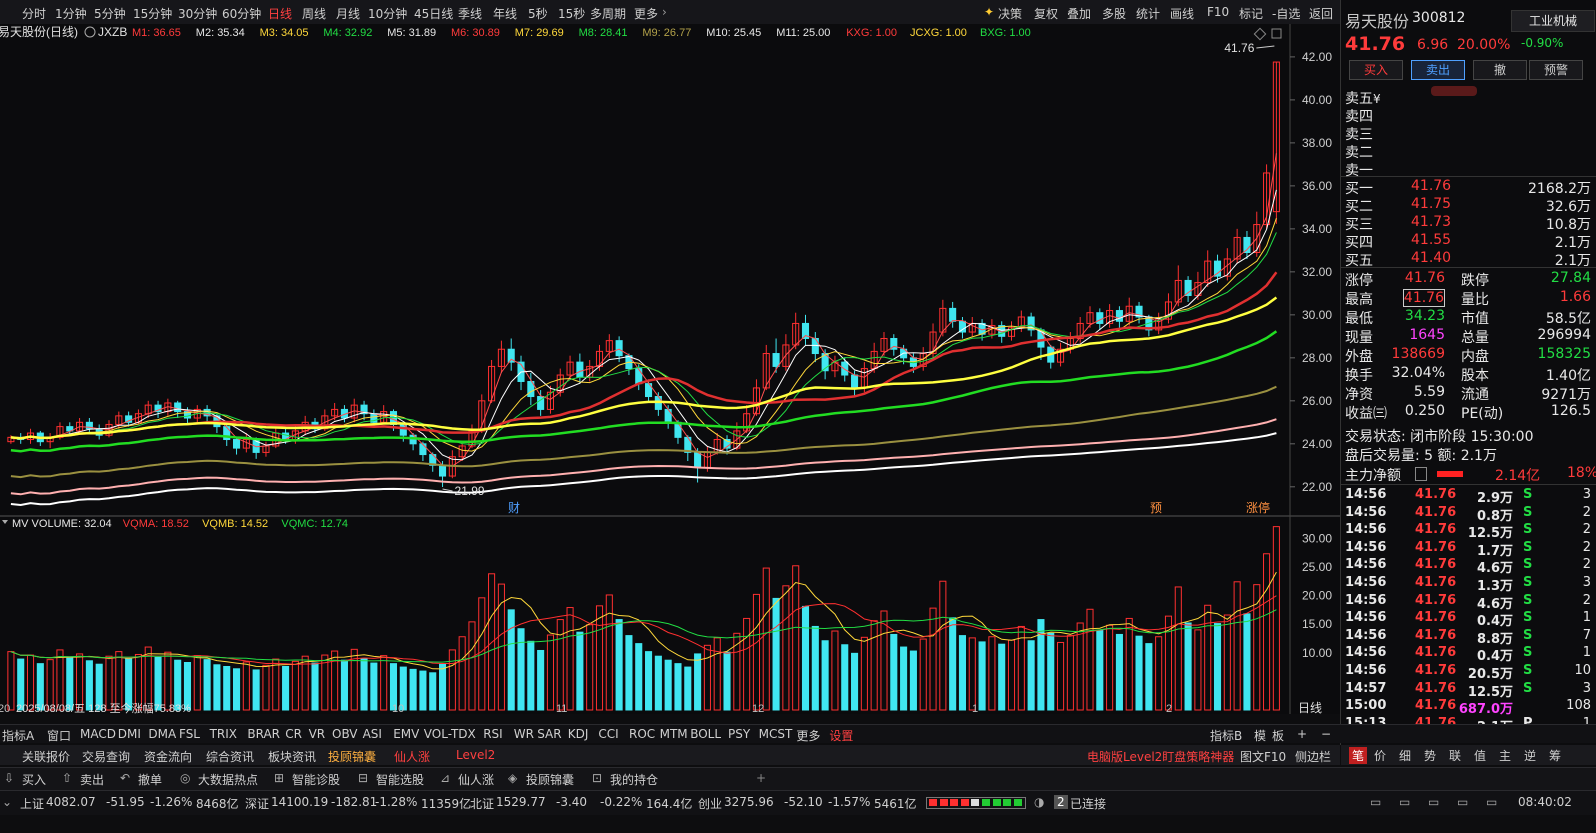 Image resolution: width=1596 pixels, height=833 pixels. What do you see at coordinates (1470, 169) in the screenshot?
I see `ask-row: 卖一` at bounding box center [1470, 169].